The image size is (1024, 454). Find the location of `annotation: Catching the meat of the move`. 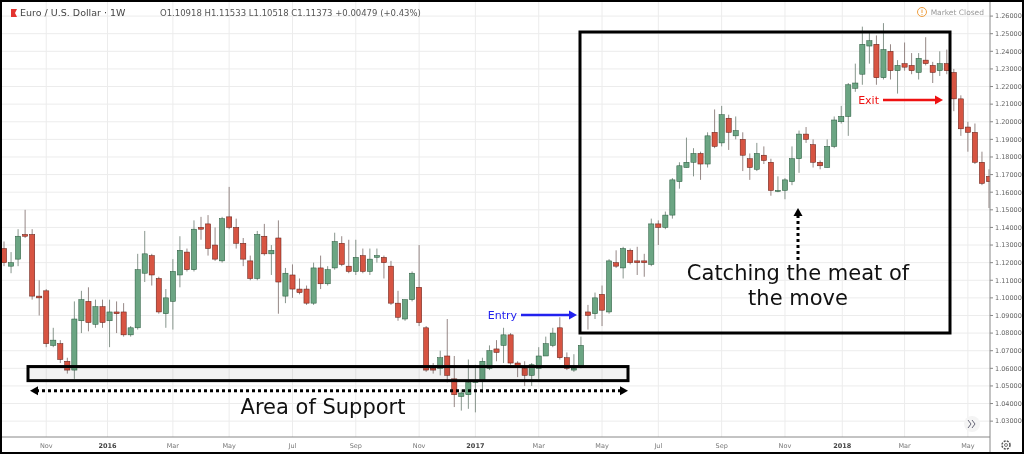

annotation: Catching the meat of the move is located at coordinates (798, 285).